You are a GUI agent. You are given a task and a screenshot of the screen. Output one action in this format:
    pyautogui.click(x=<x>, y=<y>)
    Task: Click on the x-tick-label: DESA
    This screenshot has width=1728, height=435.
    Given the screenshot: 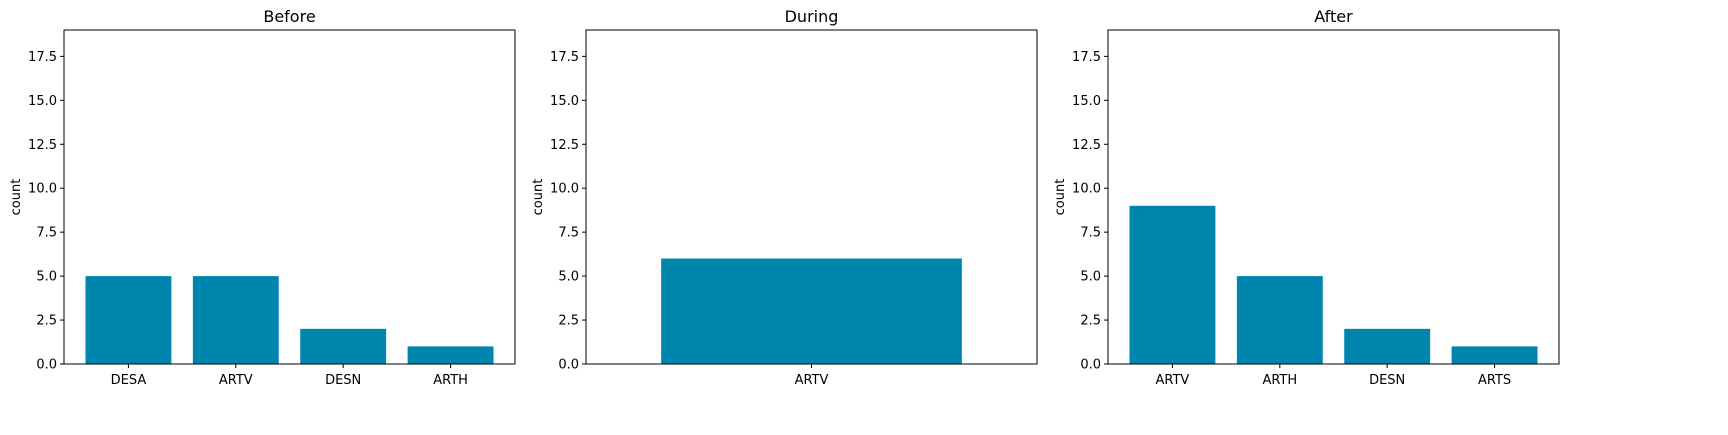 What is the action you would take?
    pyautogui.click(x=129, y=380)
    